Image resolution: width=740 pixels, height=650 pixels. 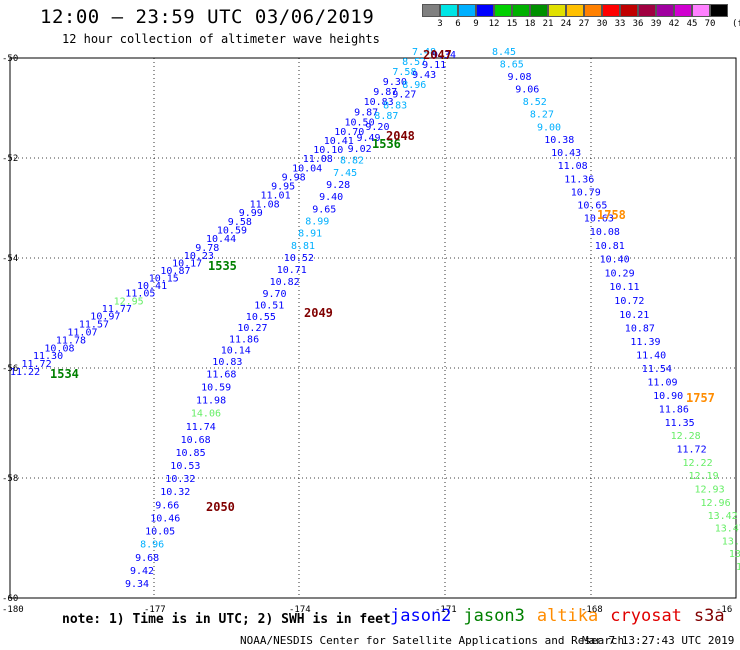 I want to click on swh-value-label: 7.58, so click(x=404, y=72).